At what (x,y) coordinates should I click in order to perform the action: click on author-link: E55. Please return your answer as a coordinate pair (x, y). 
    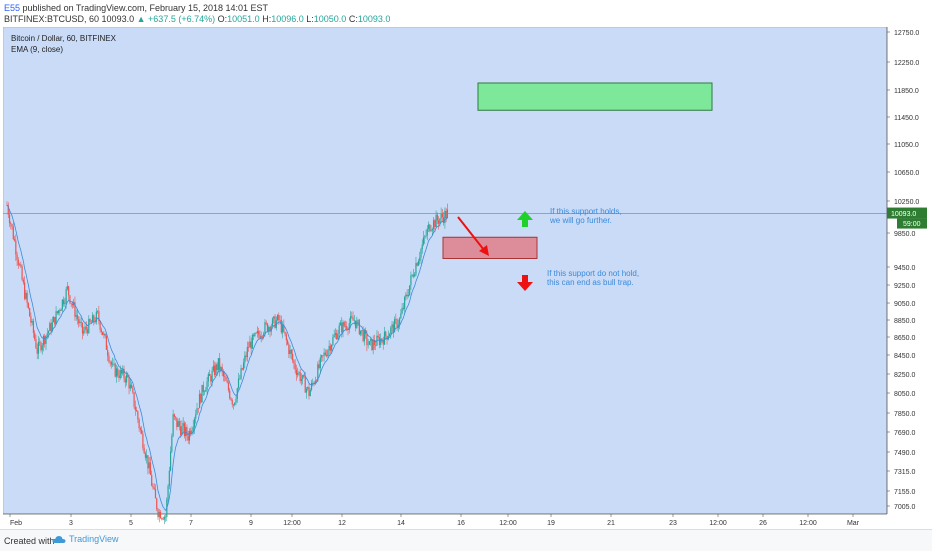
    Looking at the image, I should click on (12, 8).